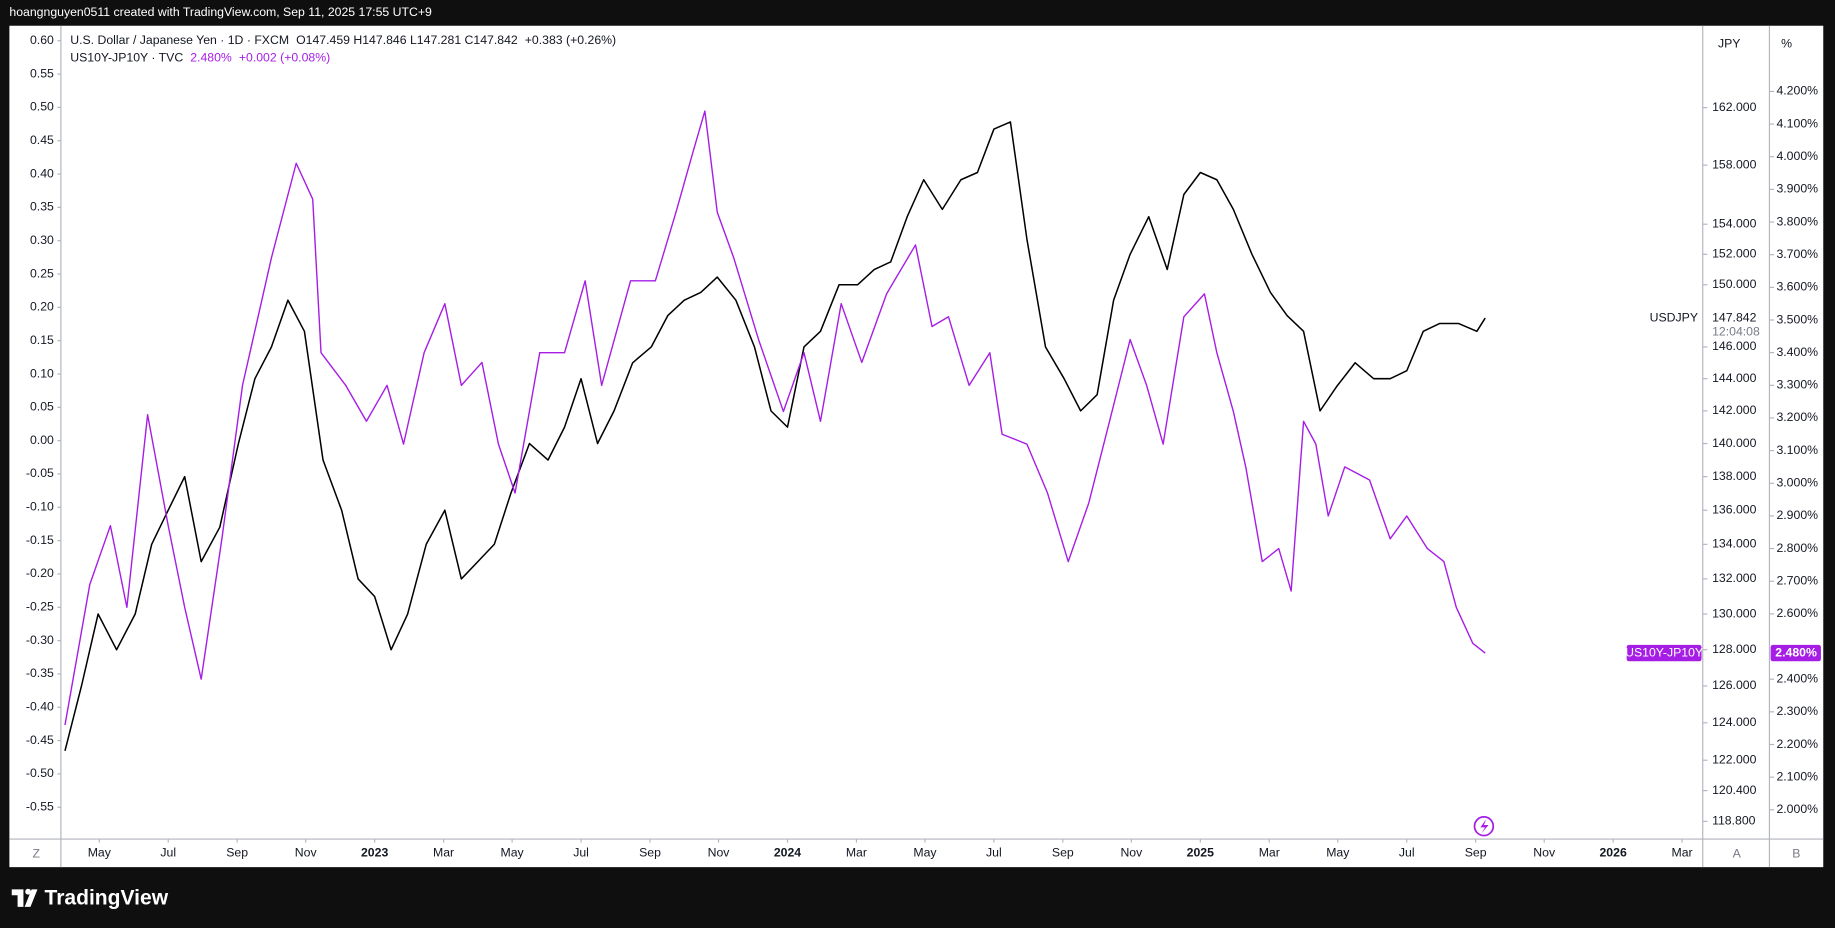 This screenshot has height=928, width=1835. What do you see at coordinates (1734, 578) in the screenshot?
I see `y-tick-label: 132.000` at bounding box center [1734, 578].